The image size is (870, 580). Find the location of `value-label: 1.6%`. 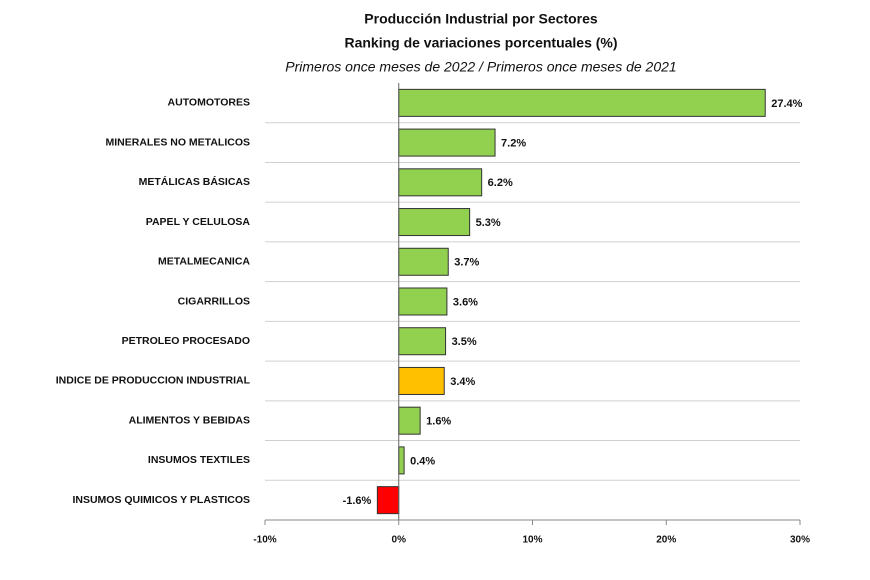

value-label: 1.6% is located at coordinates (438, 422).